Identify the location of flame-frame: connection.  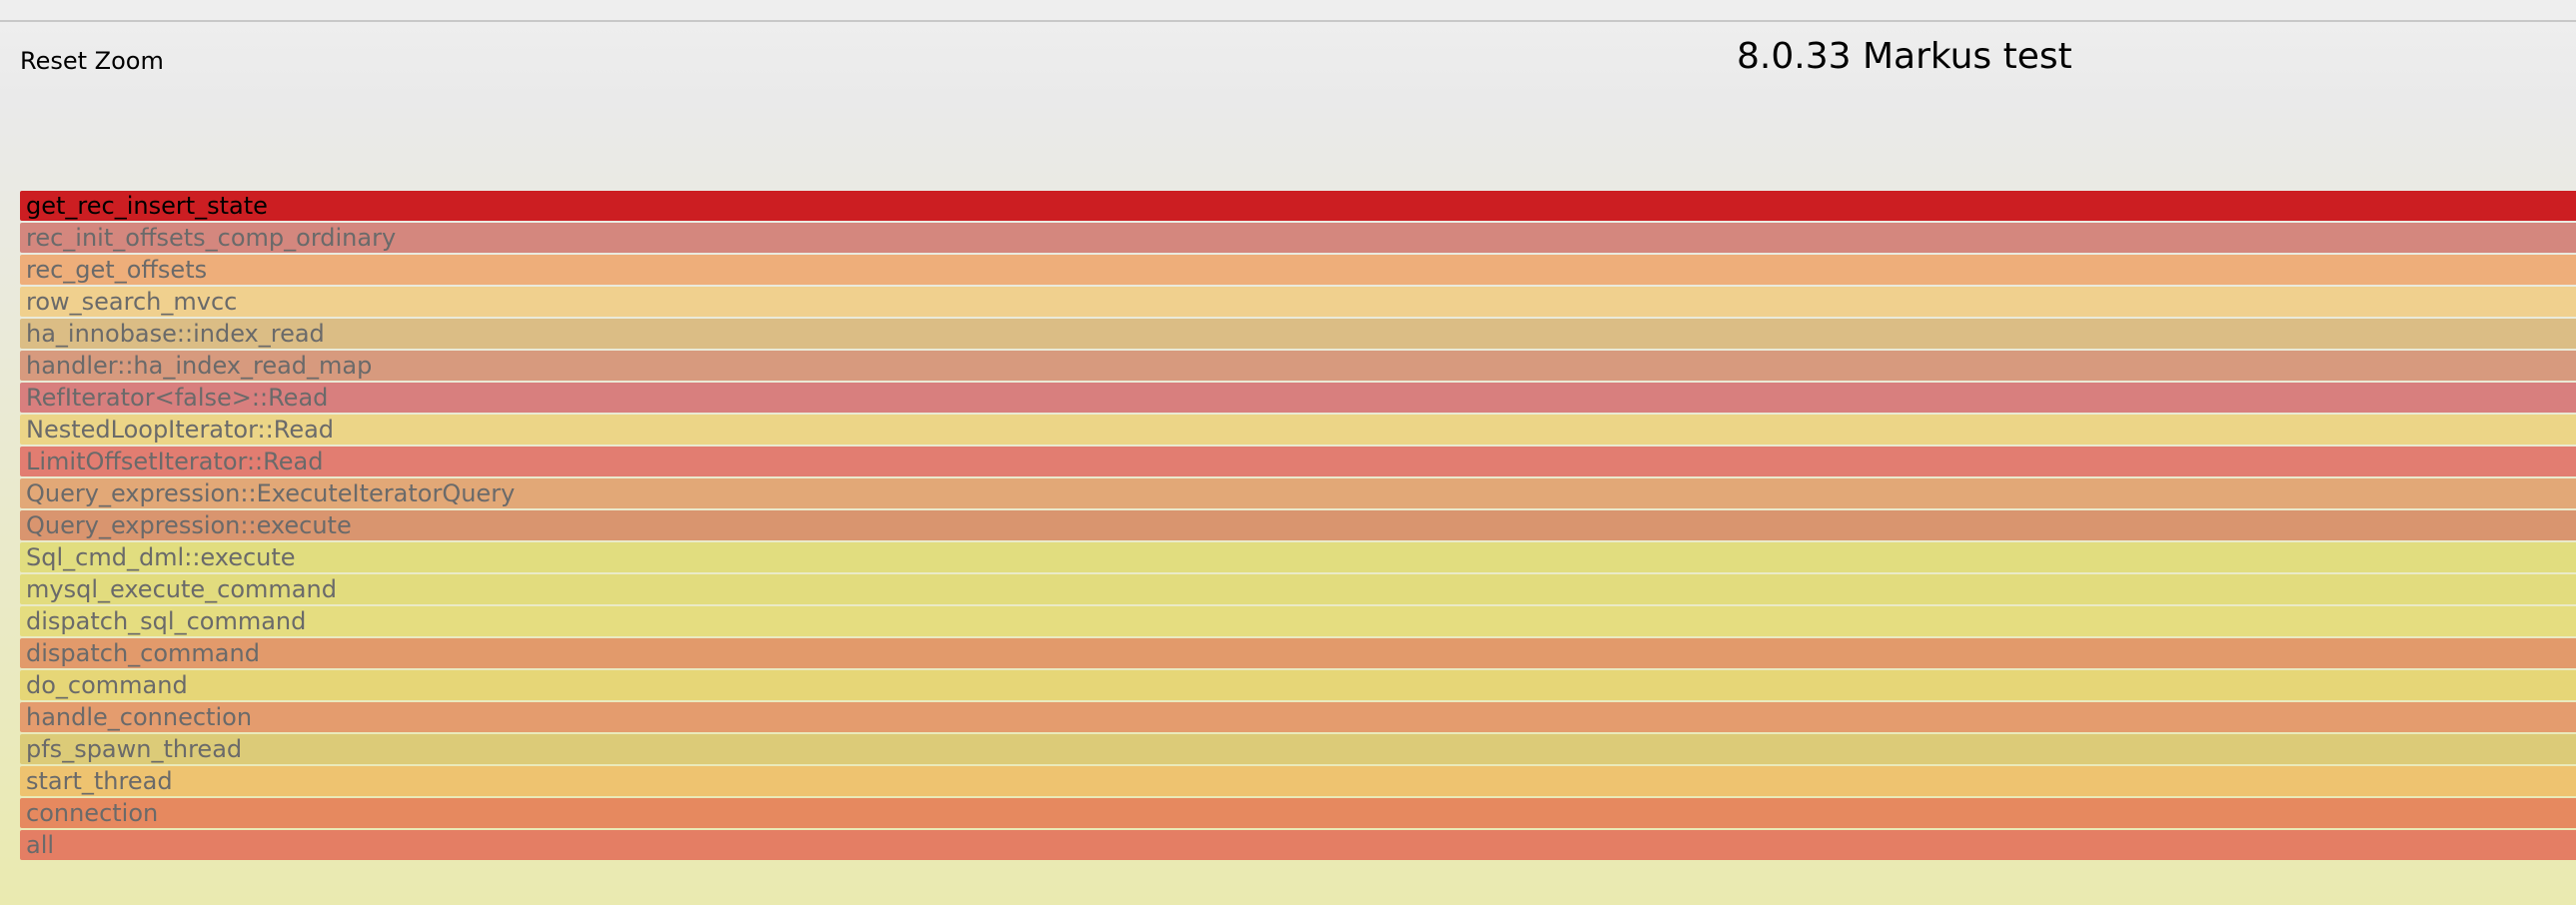
(1298, 813).